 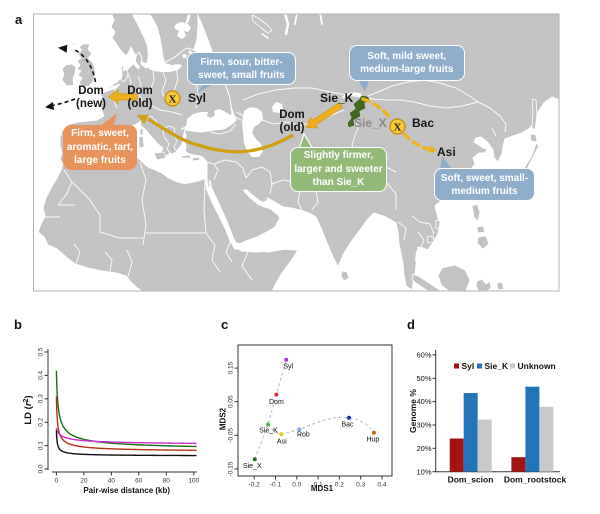 I want to click on svg-text: 60, so click(x=139, y=481).